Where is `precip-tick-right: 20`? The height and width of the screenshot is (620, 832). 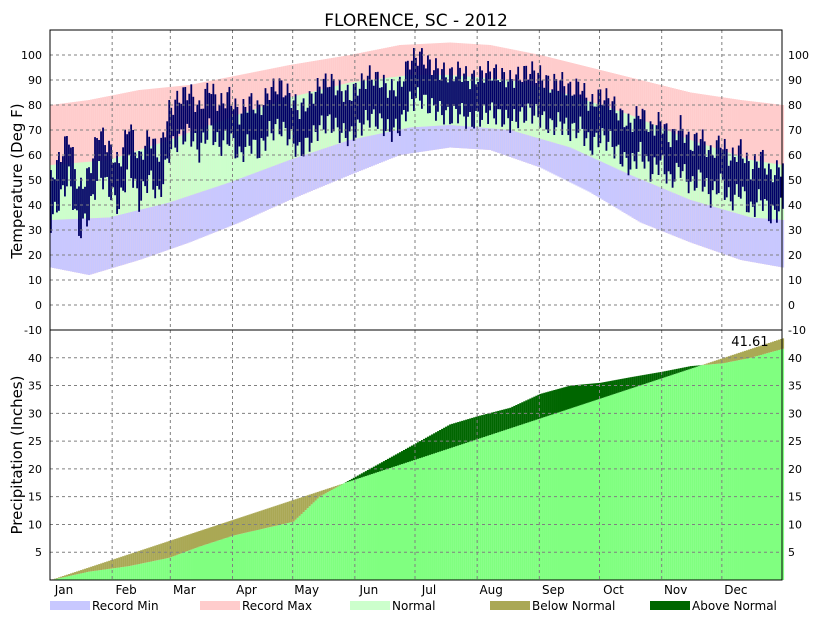
precip-tick-right: 20 is located at coordinates (795, 469).